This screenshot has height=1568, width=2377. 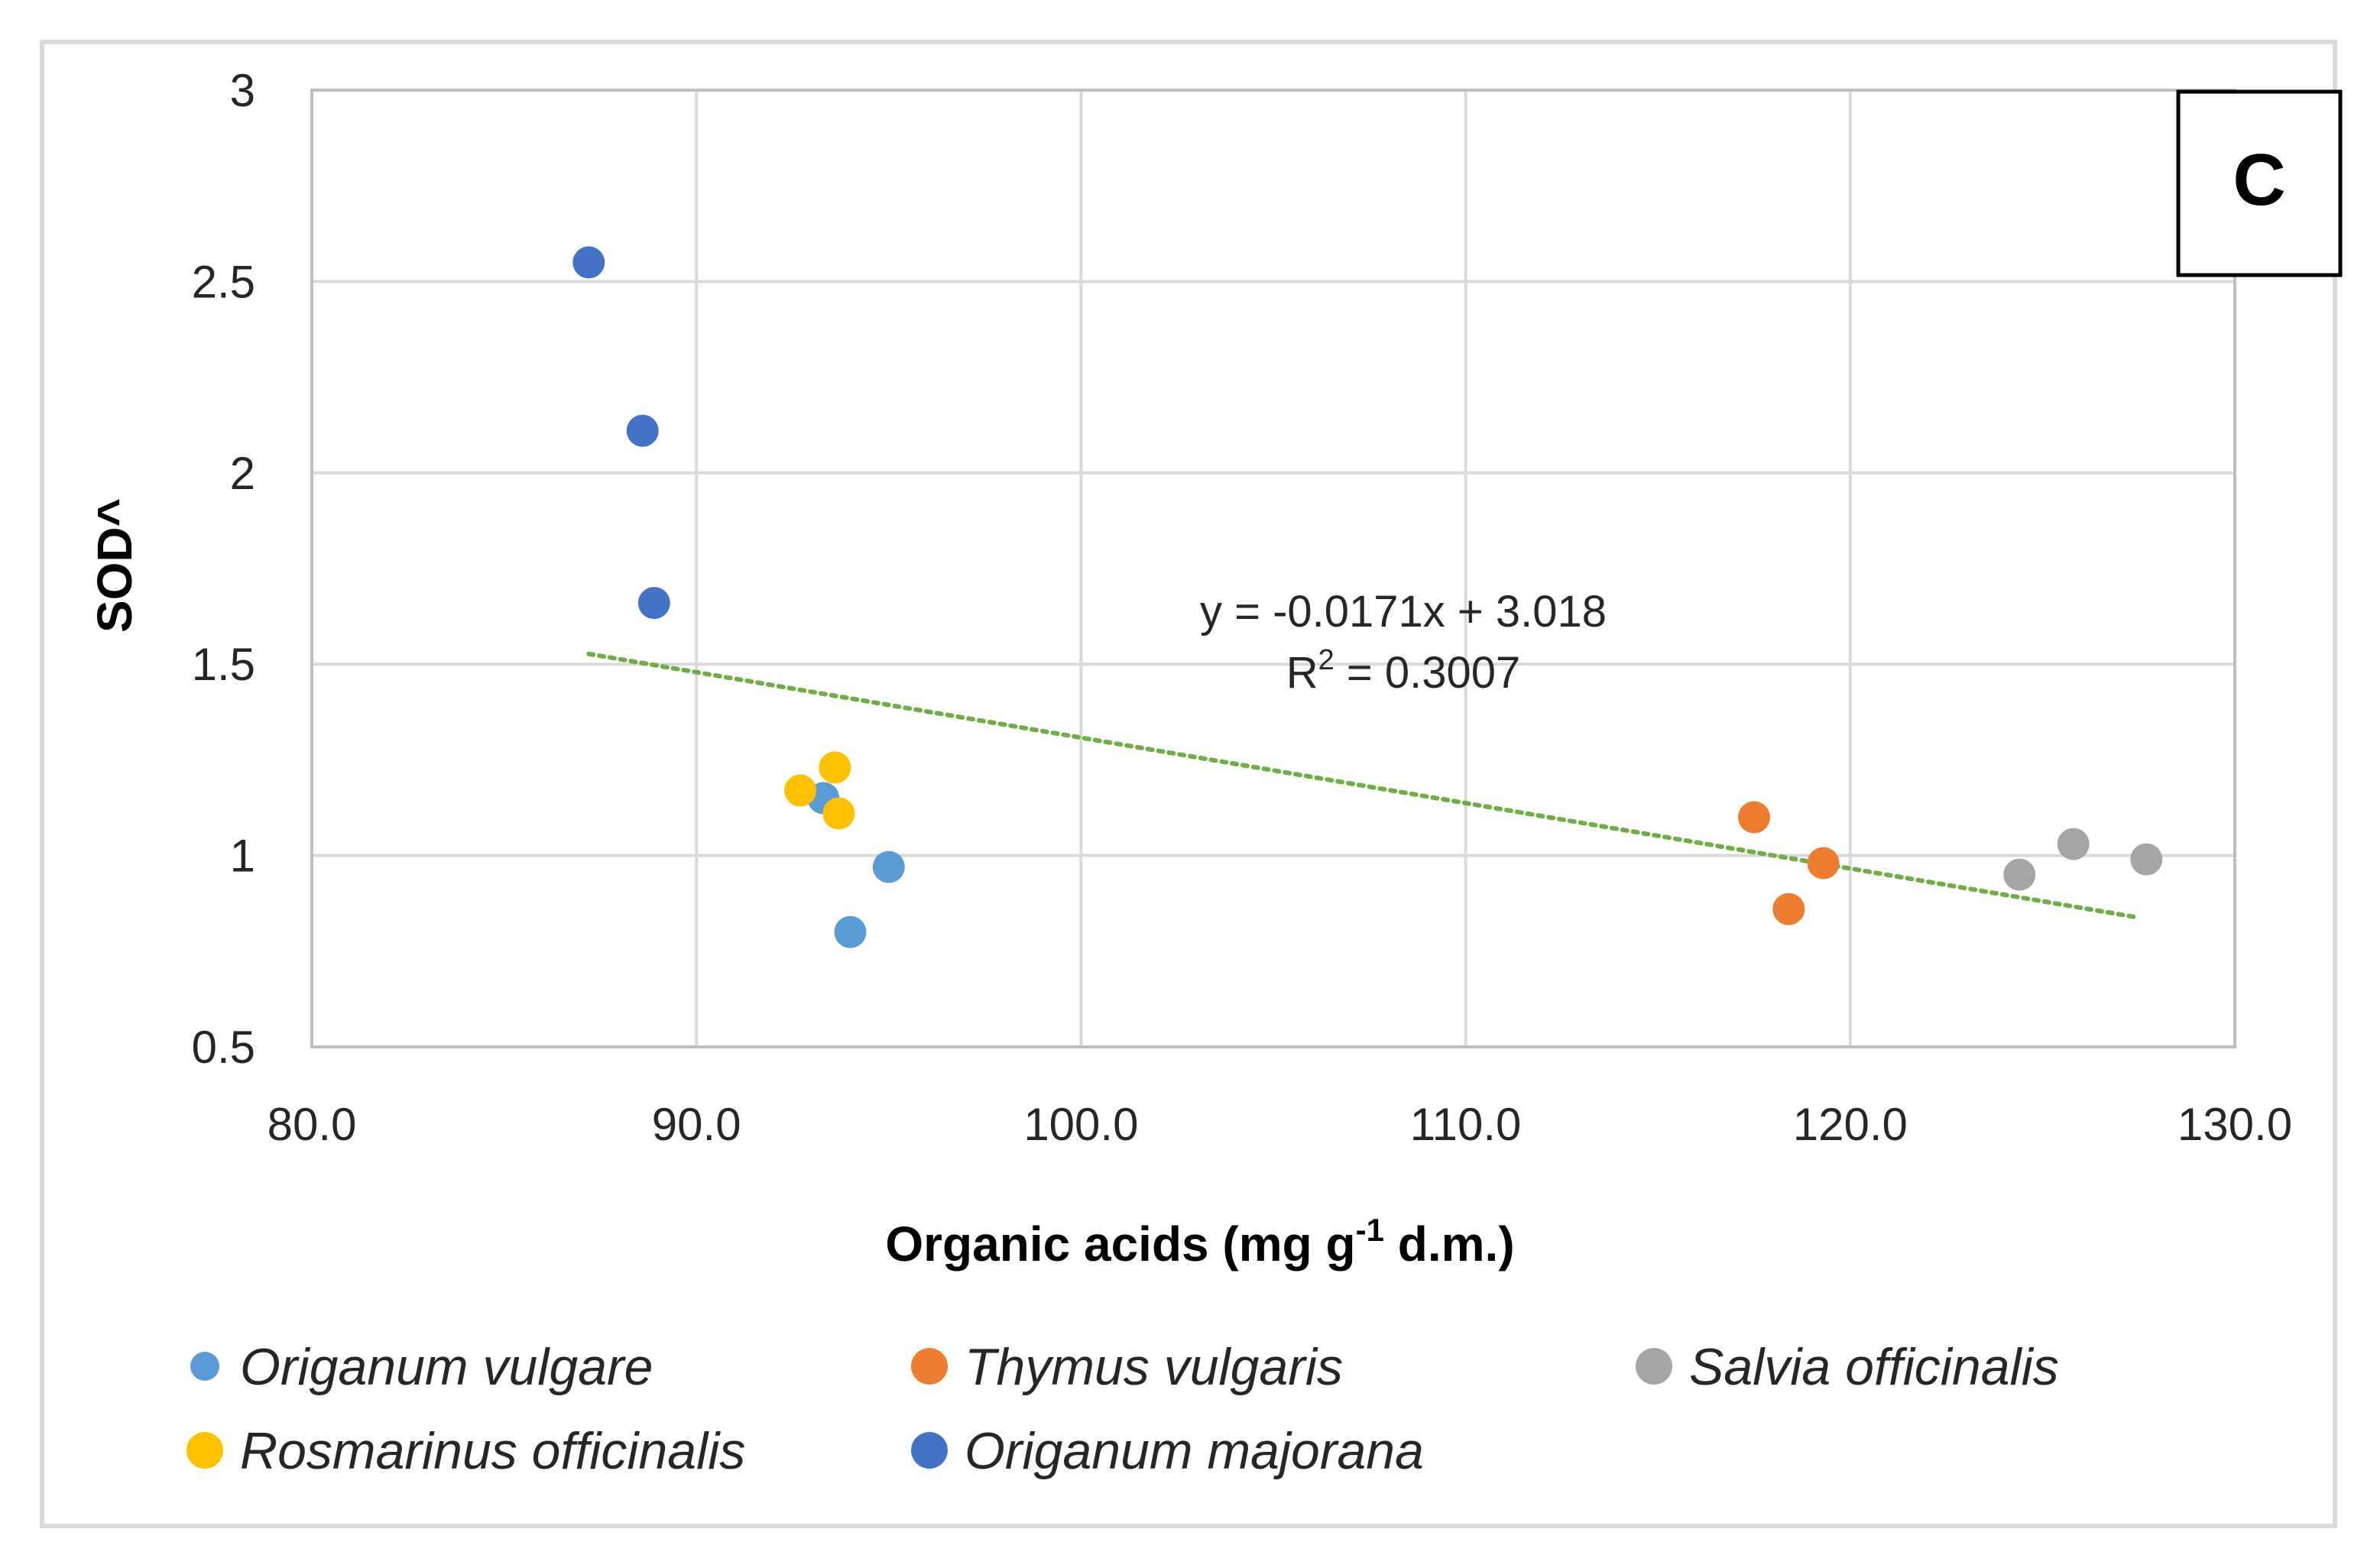 What do you see at coordinates (1154, 1367) in the screenshot?
I see `legend-label-thymus-vulgaris: Thymus vulgaris` at bounding box center [1154, 1367].